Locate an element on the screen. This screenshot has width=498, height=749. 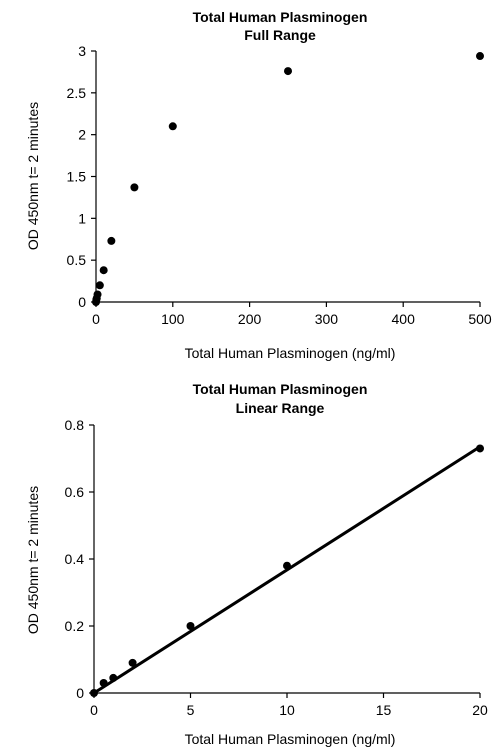
y-ticks: 0 0.2 0.4 0.6 0.8 is located at coordinates (79, 559).